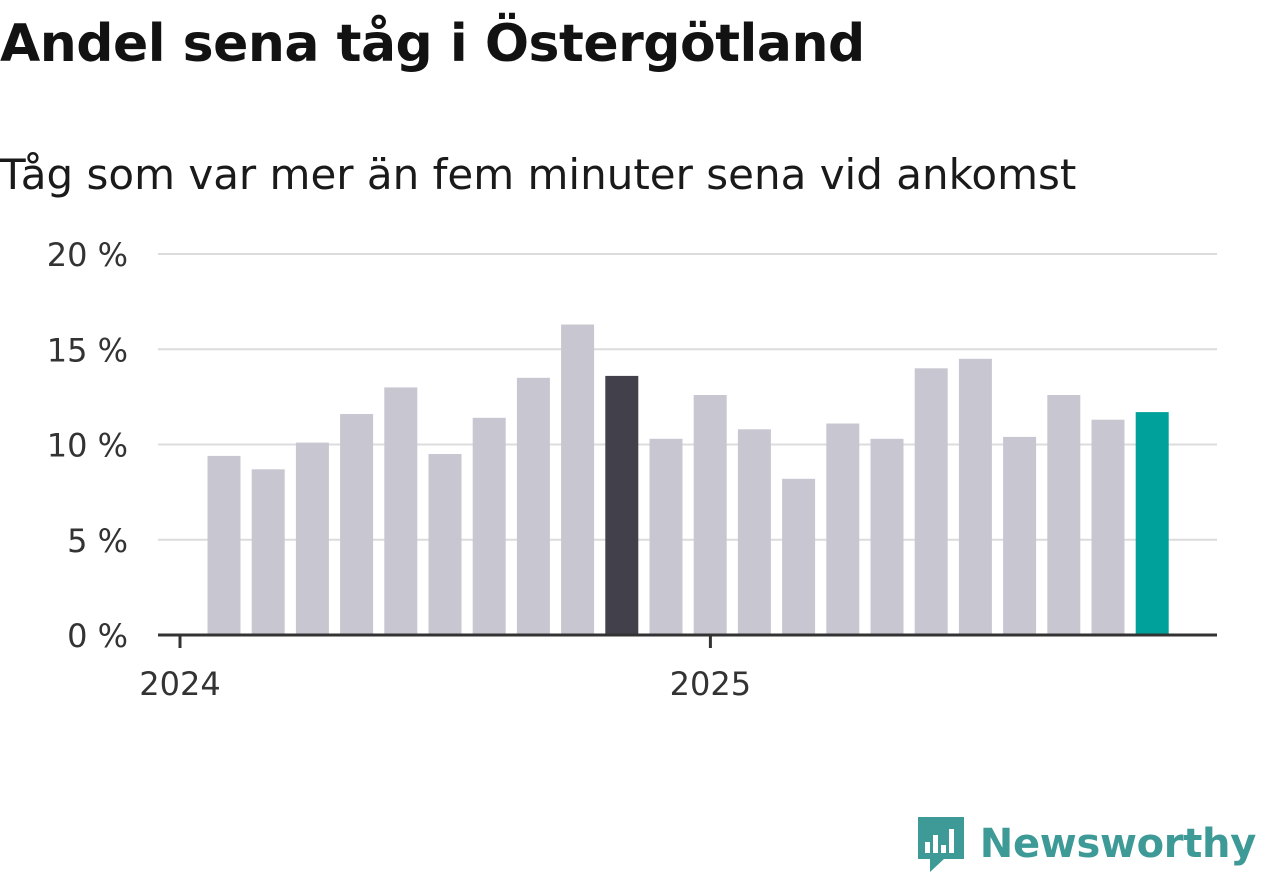  I want to click on newsworthy-logo-icon, so click(940, 844).